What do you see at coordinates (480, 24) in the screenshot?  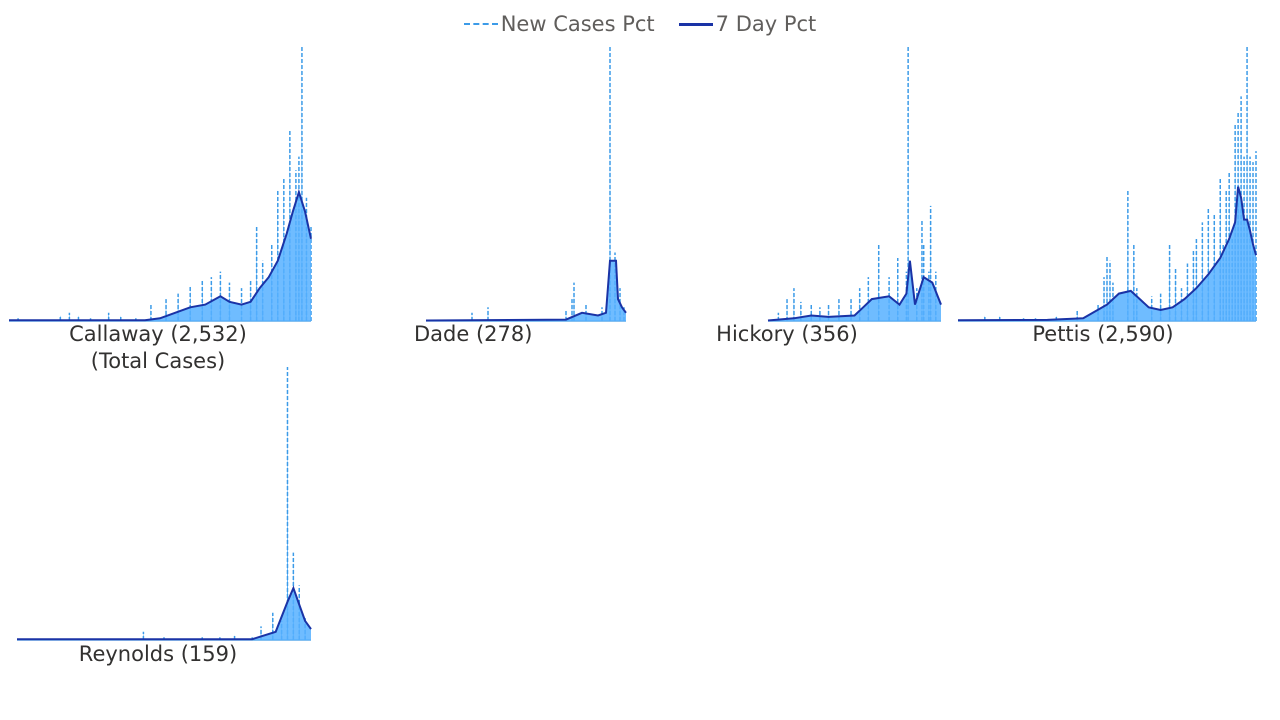 I see `legend-dashed-line-icon` at bounding box center [480, 24].